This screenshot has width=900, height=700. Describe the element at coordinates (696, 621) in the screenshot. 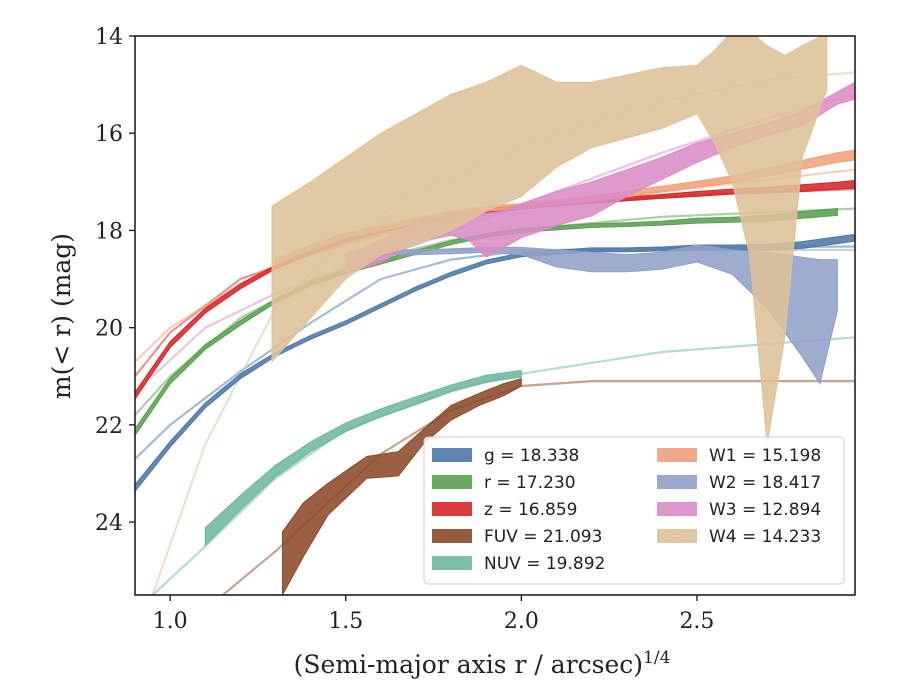

I see `x-tick-label: 2.5` at that location.